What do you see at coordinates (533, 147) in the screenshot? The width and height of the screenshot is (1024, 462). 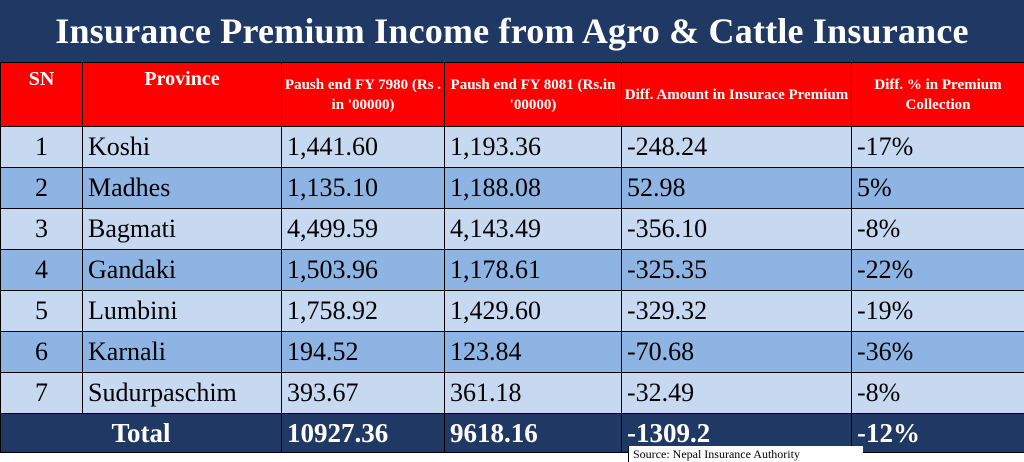 I see `cell-fy8081: 1,193.36` at bounding box center [533, 147].